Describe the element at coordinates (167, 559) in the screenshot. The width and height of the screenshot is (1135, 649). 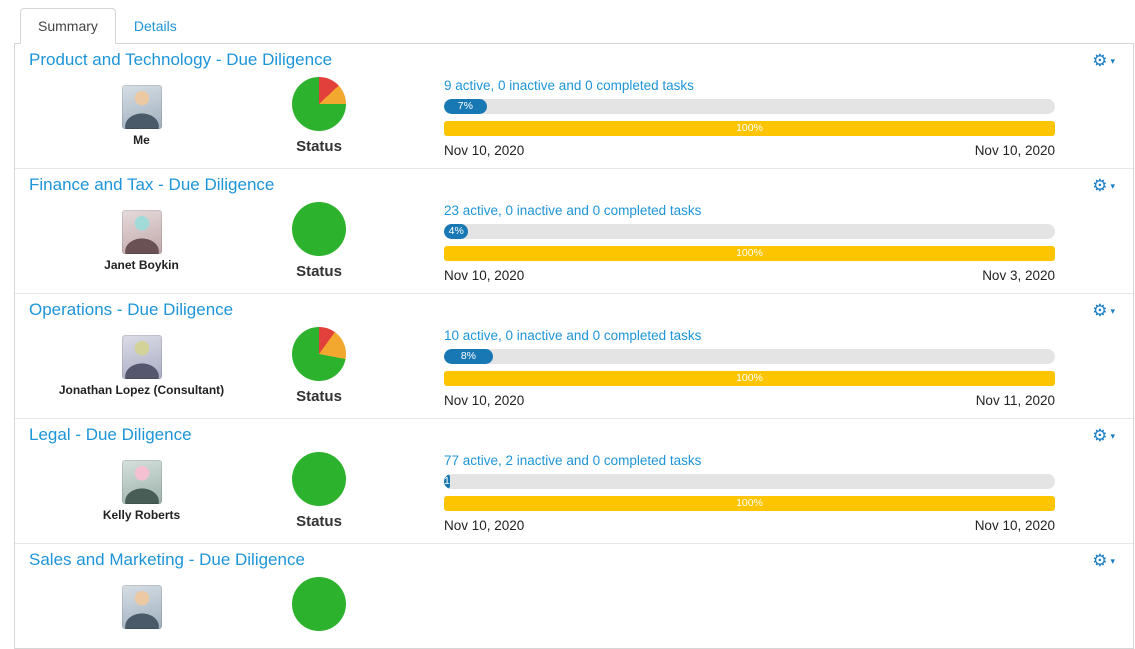
I see `project-title: Sales and Marketing - Due Diligence` at that location.